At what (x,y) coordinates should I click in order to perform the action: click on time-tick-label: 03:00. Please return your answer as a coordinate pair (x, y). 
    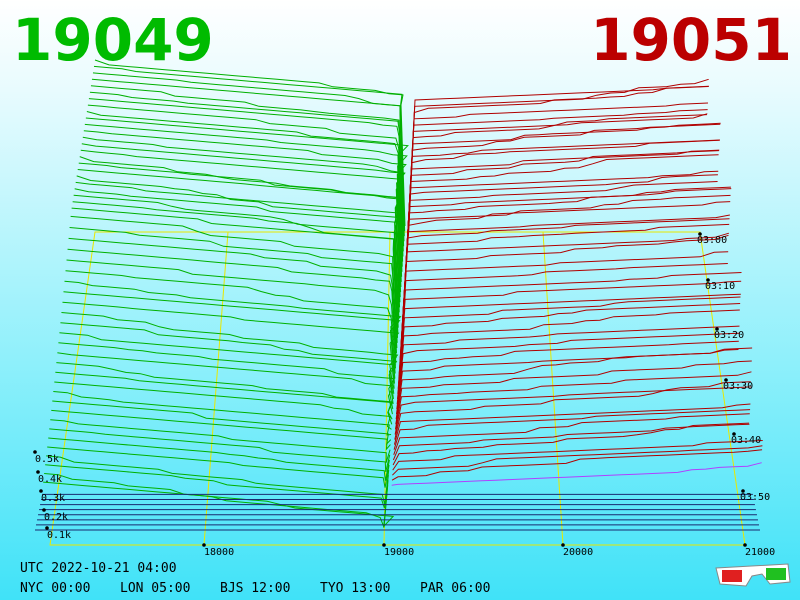
    Looking at the image, I should click on (712, 240).